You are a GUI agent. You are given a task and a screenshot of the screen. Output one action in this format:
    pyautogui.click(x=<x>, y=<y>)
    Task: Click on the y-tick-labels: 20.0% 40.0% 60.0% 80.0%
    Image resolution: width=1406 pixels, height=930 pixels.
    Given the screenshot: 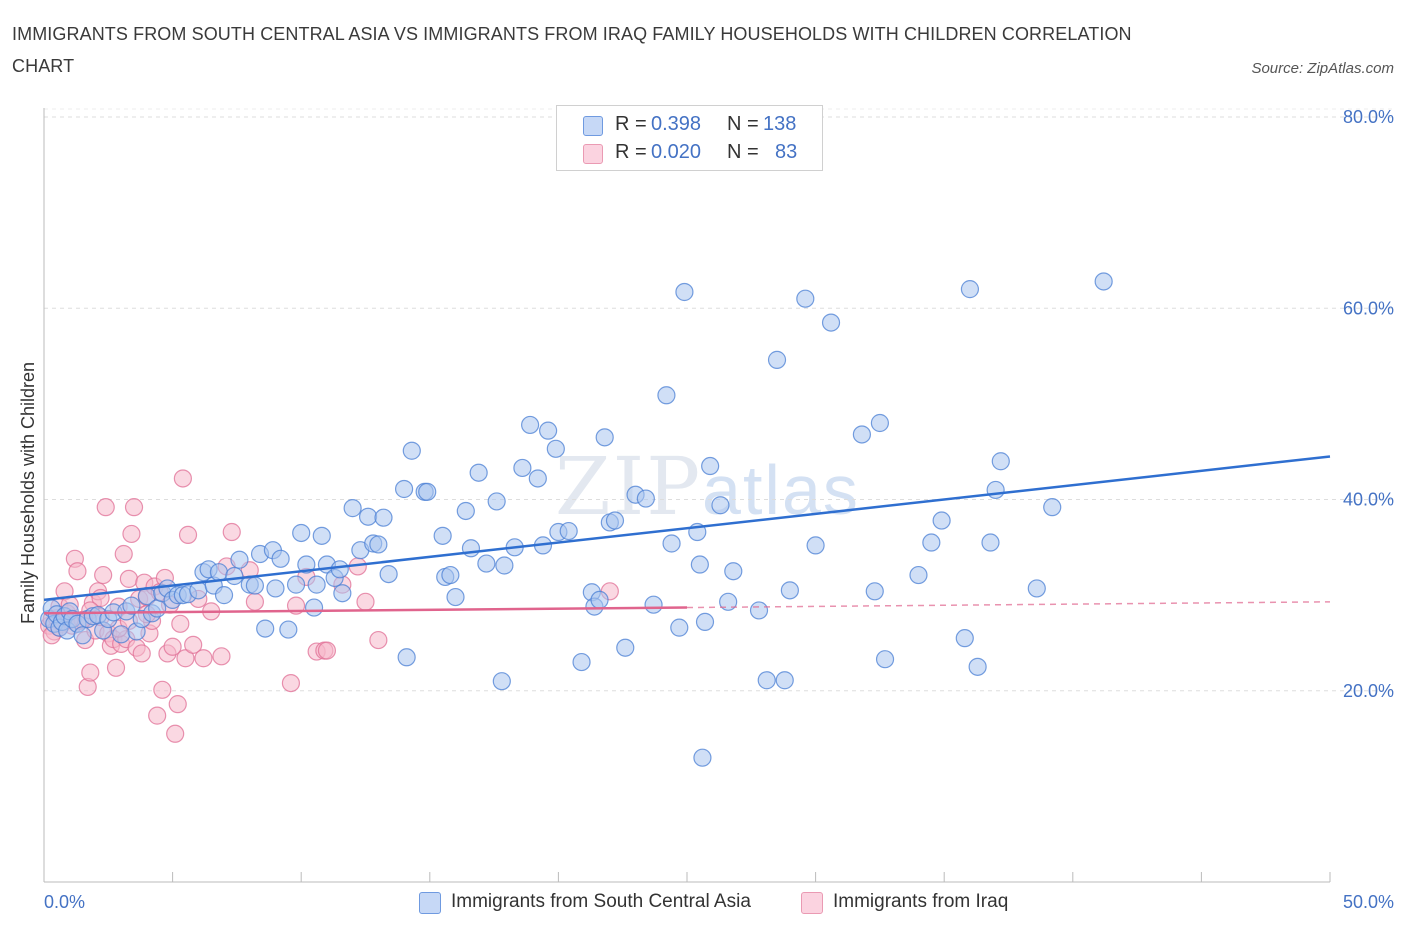 What is the action you would take?
    pyautogui.click(x=1368, y=404)
    